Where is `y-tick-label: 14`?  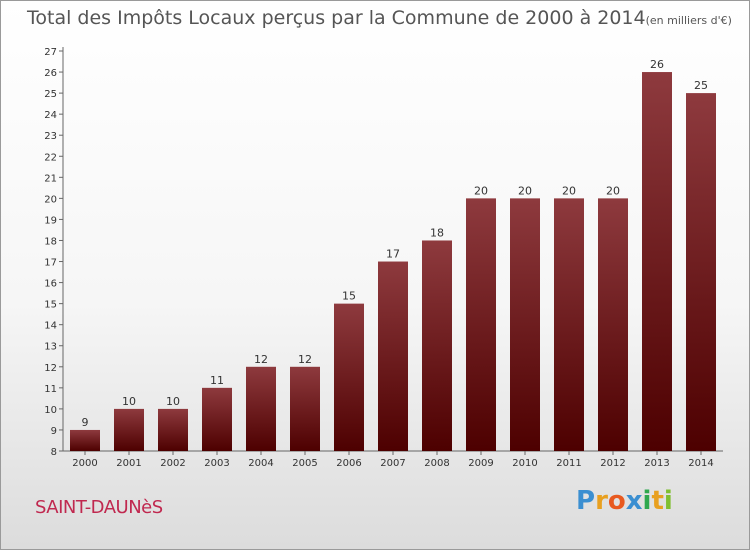 y-tick-label: 14 is located at coordinates (50, 326).